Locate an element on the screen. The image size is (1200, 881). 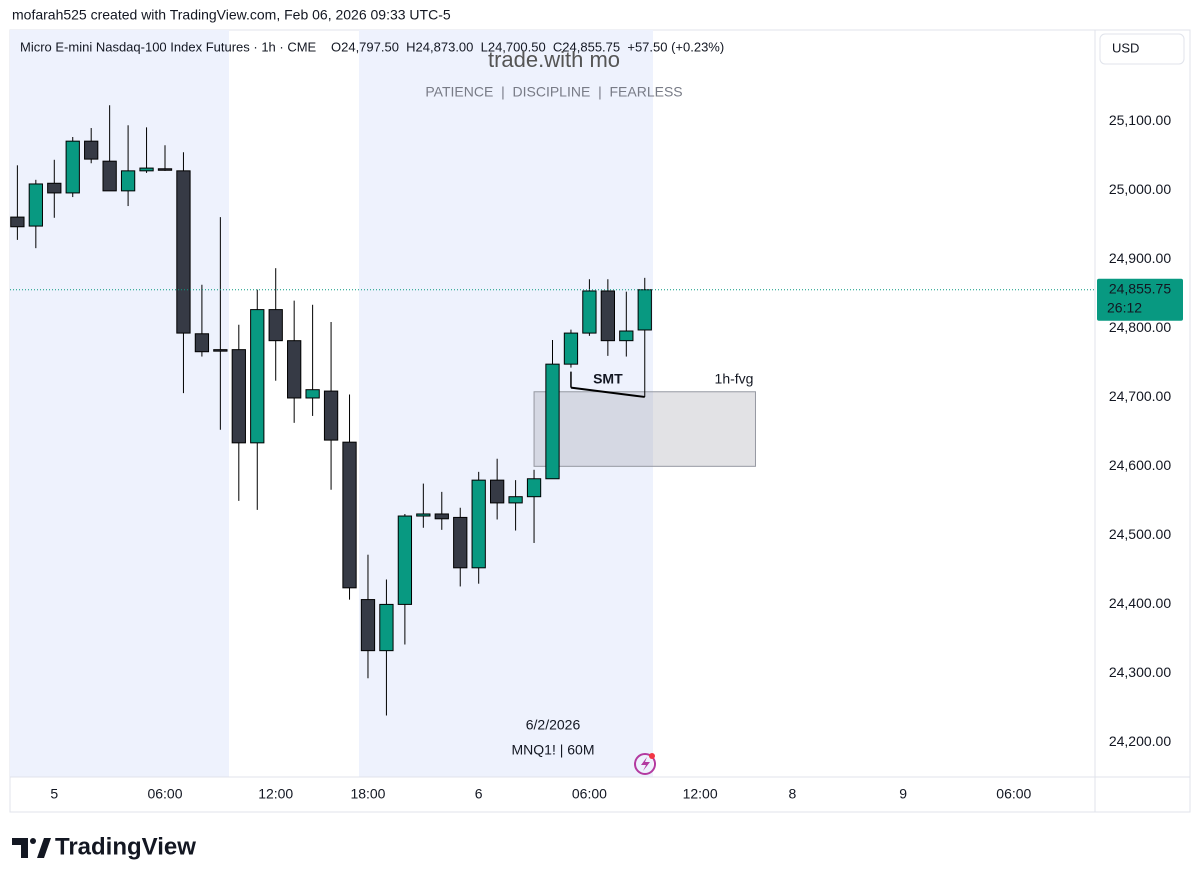
alert-circle is located at coordinates (645, 764).